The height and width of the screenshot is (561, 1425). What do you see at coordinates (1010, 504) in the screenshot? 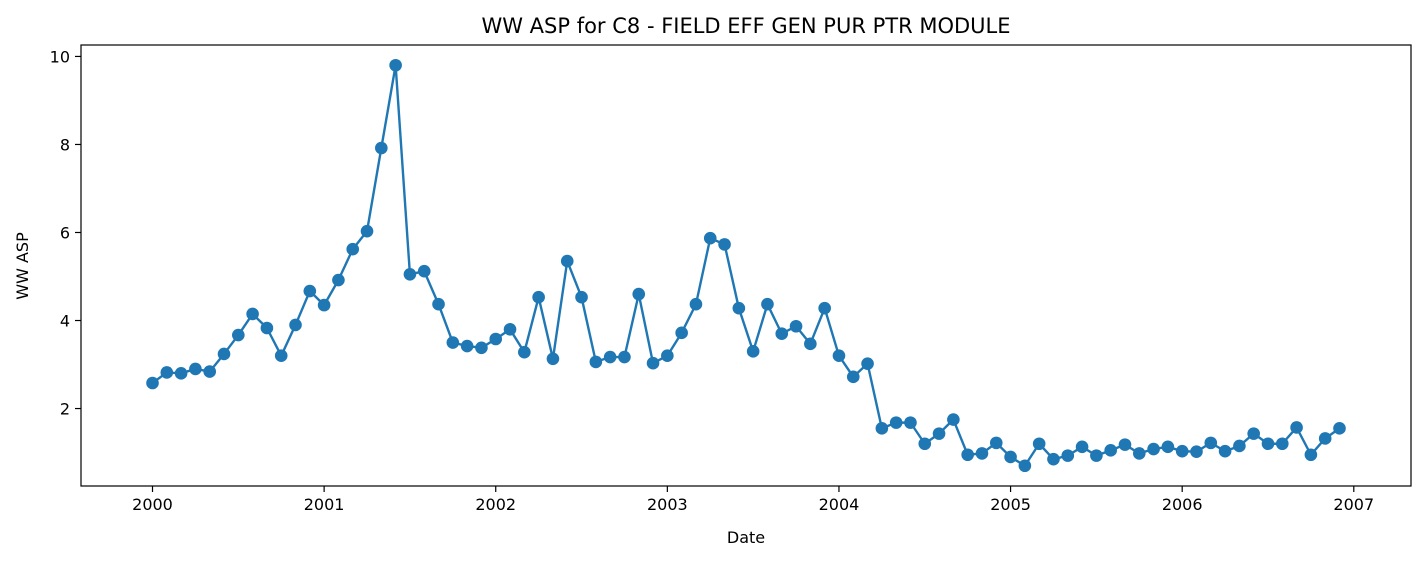
I see `x-tick-label: 2005` at bounding box center [1010, 504].